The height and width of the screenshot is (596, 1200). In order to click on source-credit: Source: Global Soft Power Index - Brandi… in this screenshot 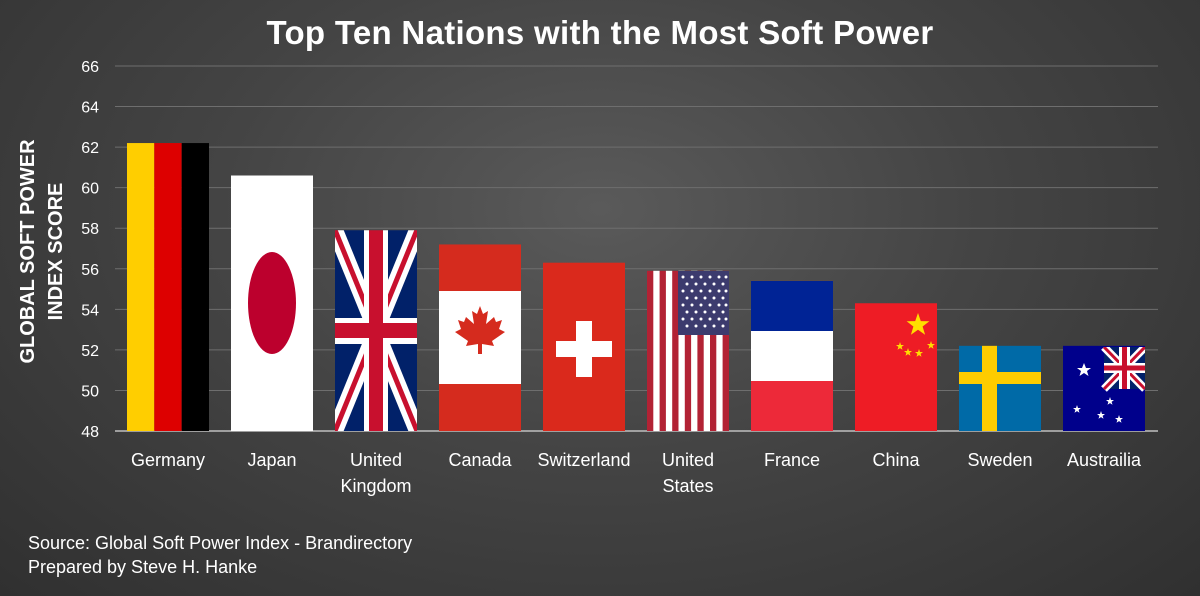, I will do `click(220, 543)`.